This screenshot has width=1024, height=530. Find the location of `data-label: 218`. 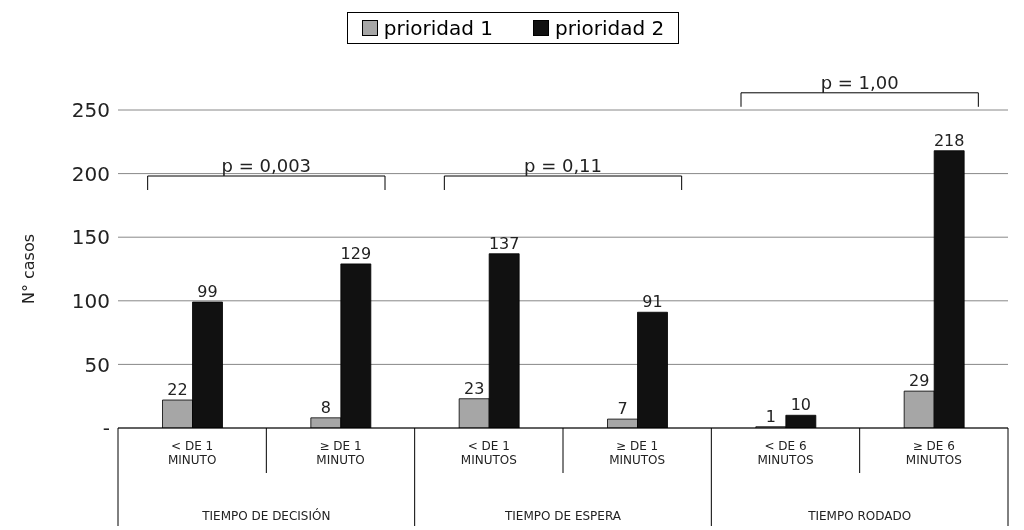

data-label: 218 is located at coordinates (949, 140).